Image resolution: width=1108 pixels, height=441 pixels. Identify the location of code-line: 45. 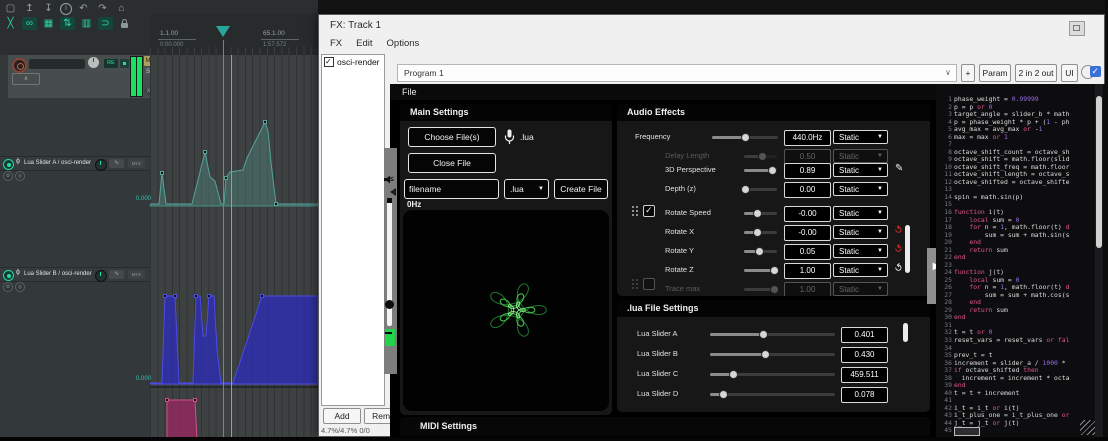
(1002, 431).